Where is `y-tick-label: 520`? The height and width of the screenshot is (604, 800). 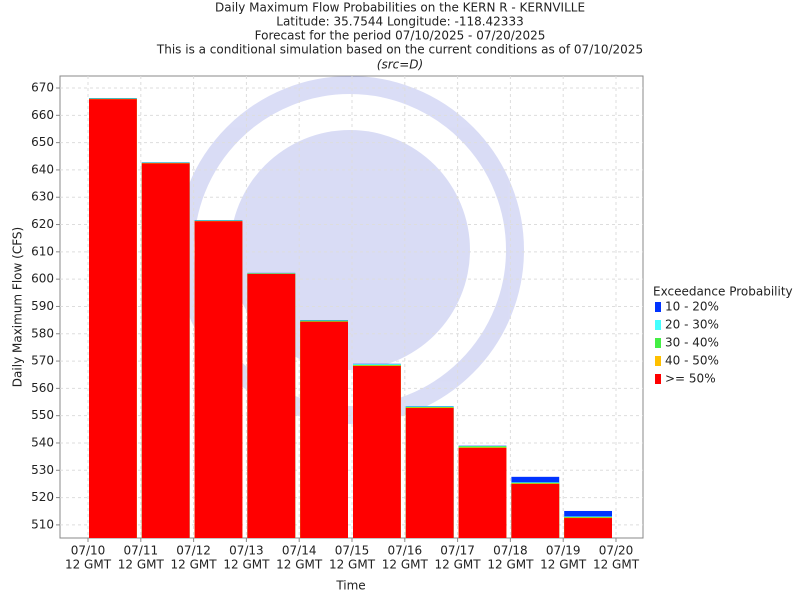 y-tick-label: 520 is located at coordinates (42, 497).